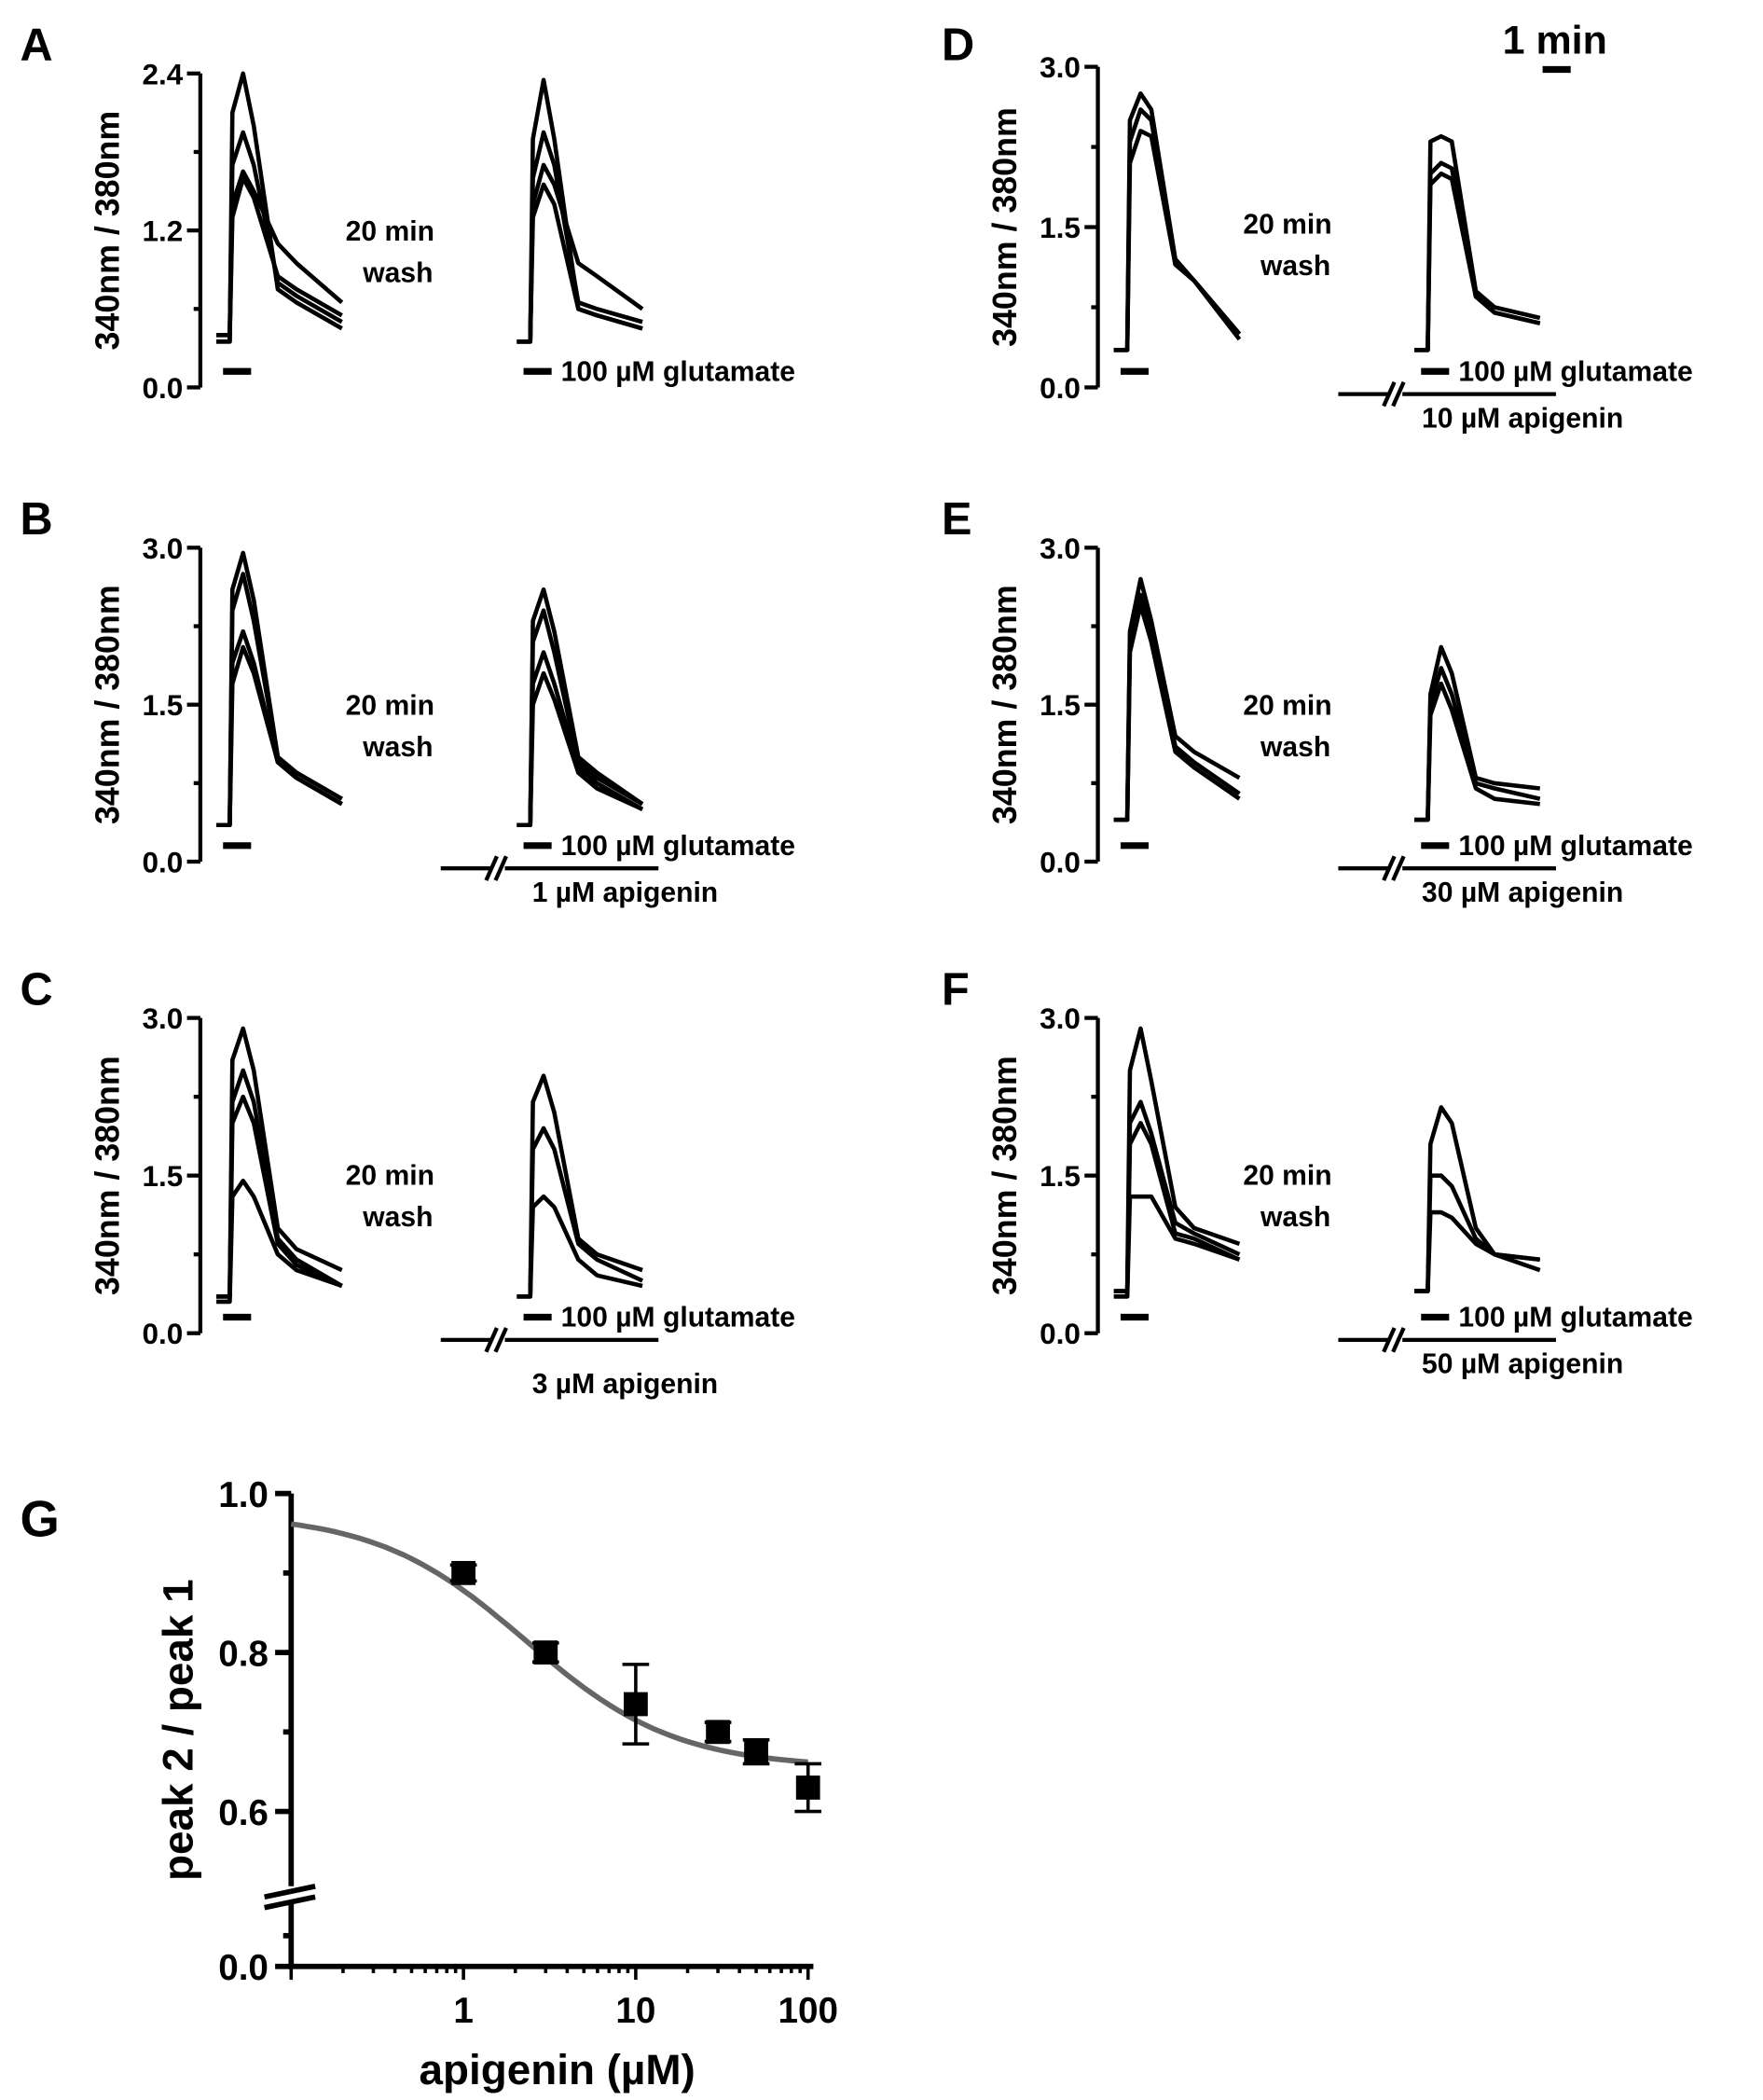  What do you see at coordinates (1523, 418) in the screenshot?
I see `apigenin-label: 10 µM apigenin` at bounding box center [1523, 418].